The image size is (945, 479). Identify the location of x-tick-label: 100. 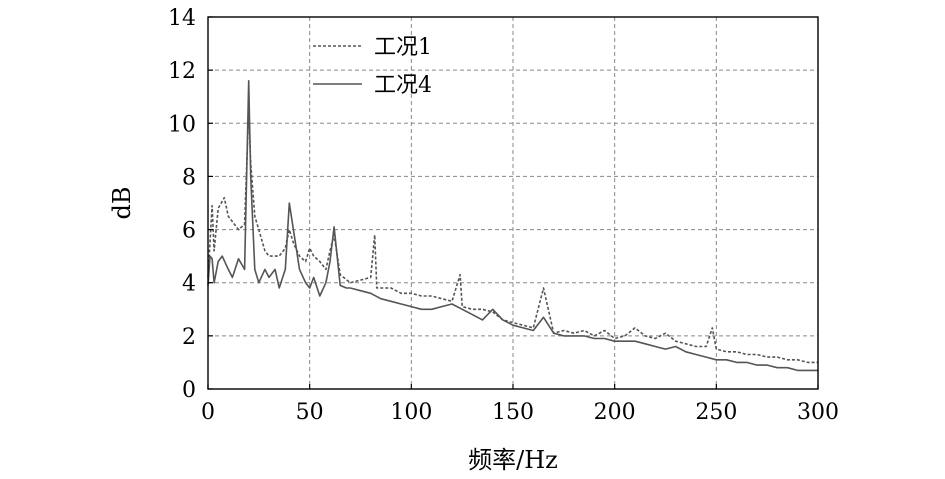
(411, 412).